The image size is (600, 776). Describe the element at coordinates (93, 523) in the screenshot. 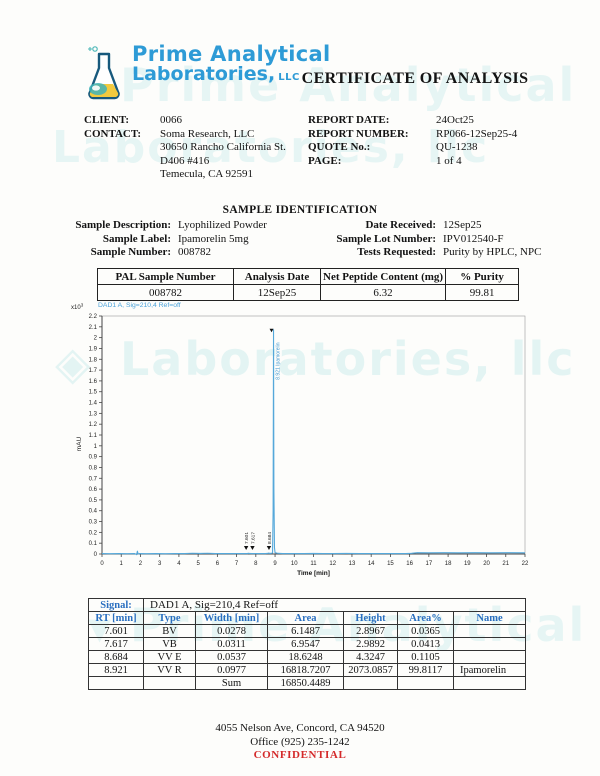

I see `svg-text: 0.3` at that location.